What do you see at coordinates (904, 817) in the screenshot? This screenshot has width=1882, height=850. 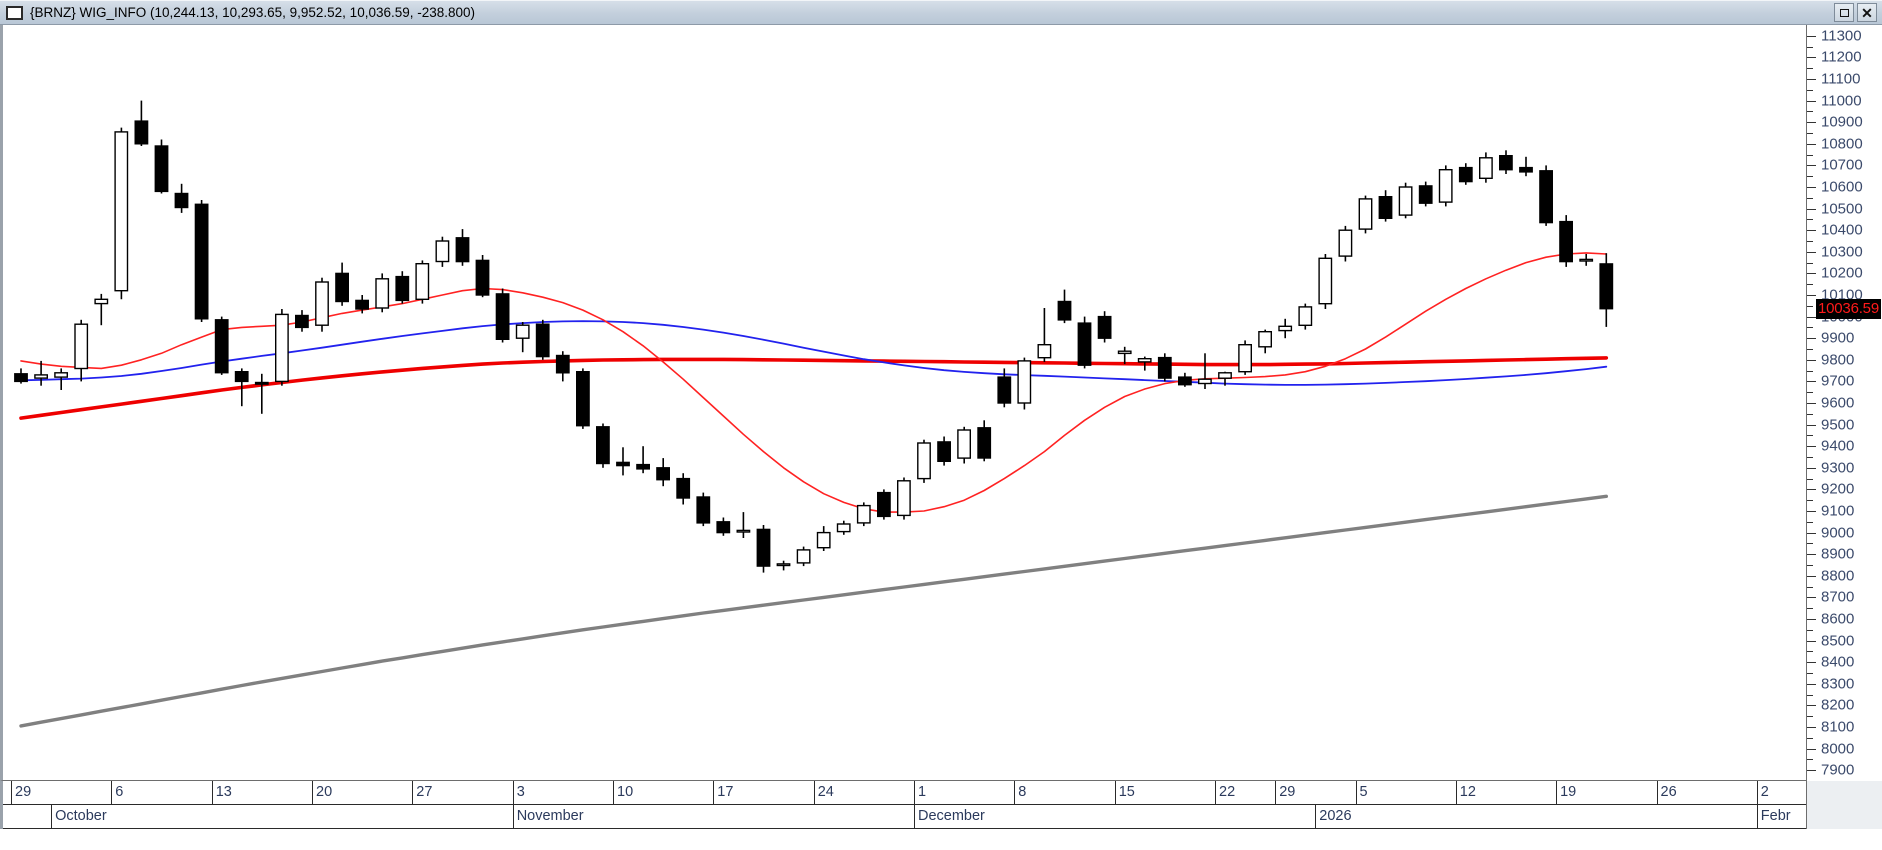 I see `date-axis-months: October November December 2026 Febr` at bounding box center [904, 817].